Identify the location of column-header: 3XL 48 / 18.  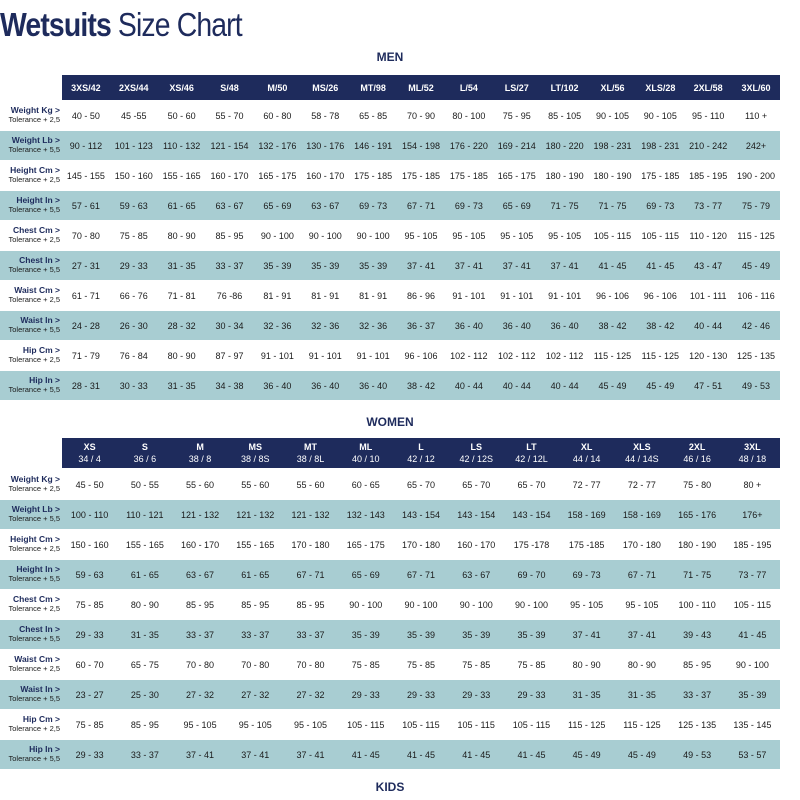
(752, 453).